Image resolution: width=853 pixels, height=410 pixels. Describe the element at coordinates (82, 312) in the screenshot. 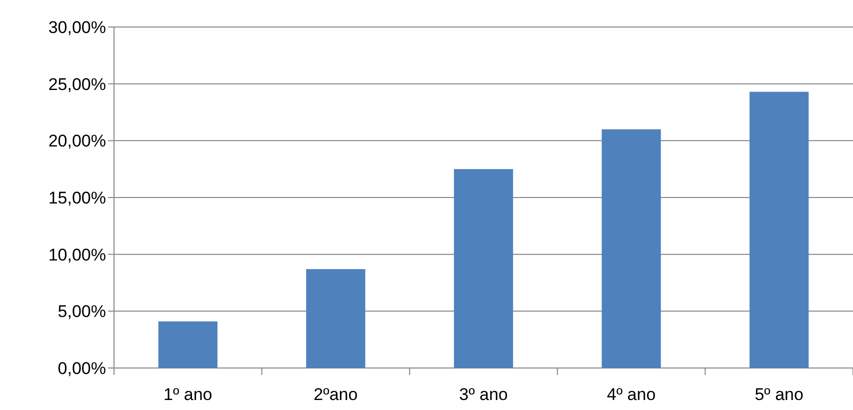

I see `y-tick-label: 5,00%` at that location.